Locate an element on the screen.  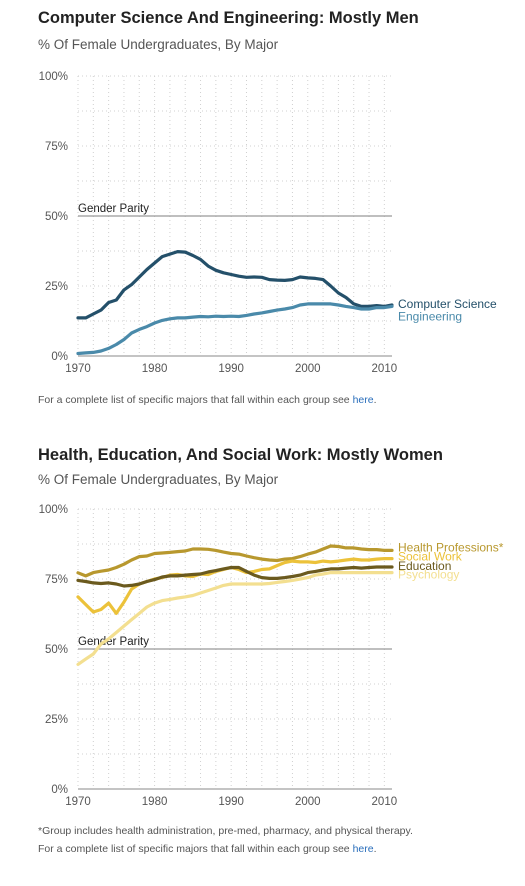
series-label-psychology: Psychology is located at coordinates (428, 575).